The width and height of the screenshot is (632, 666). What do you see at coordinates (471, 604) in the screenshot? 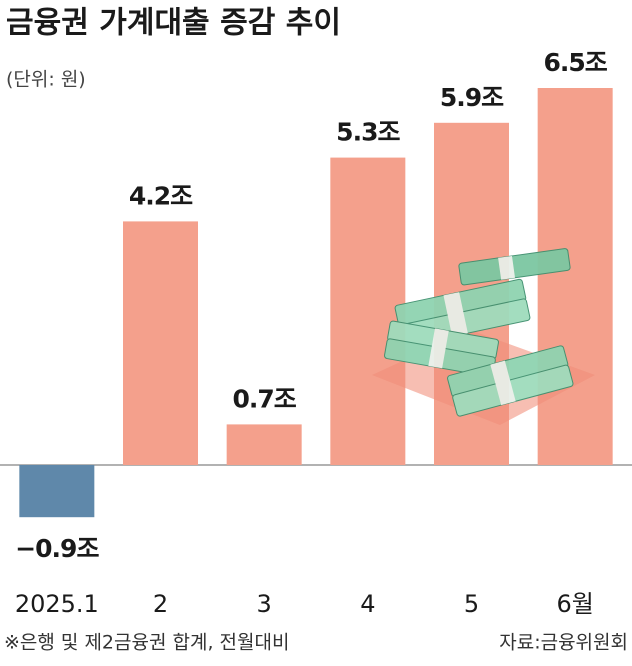
I see `x-tick-label: 5` at bounding box center [471, 604].